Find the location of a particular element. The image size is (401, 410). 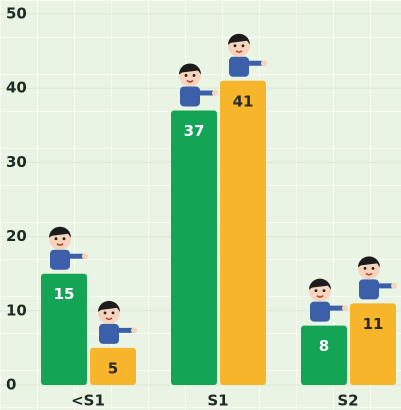

y-tick-label: 10 is located at coordinates (16, 310).